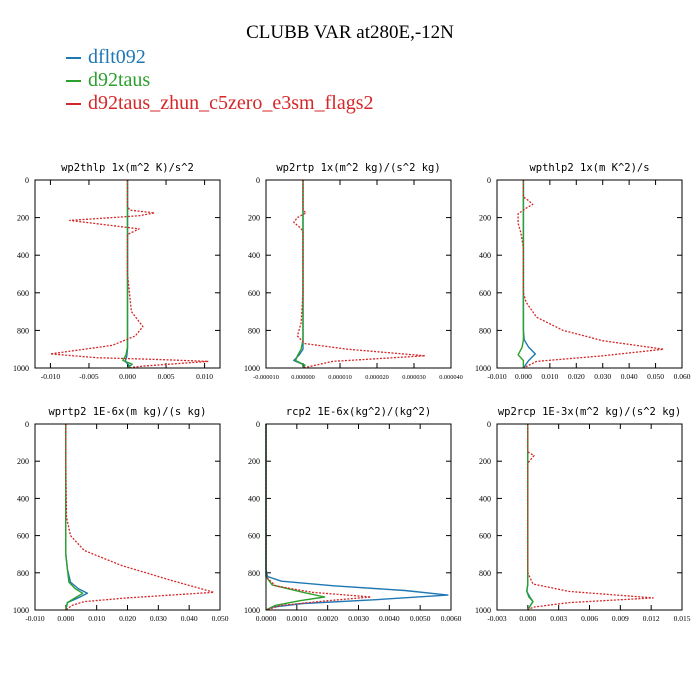 This screenshot has width=700, height=700. I want to click on legend-item-d92taus-zhun: d92taus_zhun_c5zero_e3sm_flags2, so click(219, 103).